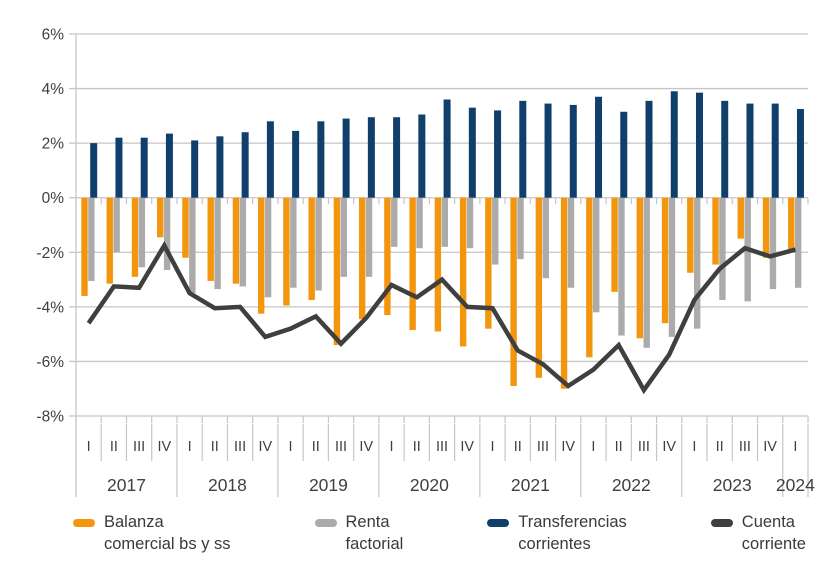 This screenshot has width=820, height=580. Describe the element at coordinates (374, 543) in the screenshot. I see `legend-label-line2: factorial` at that location.